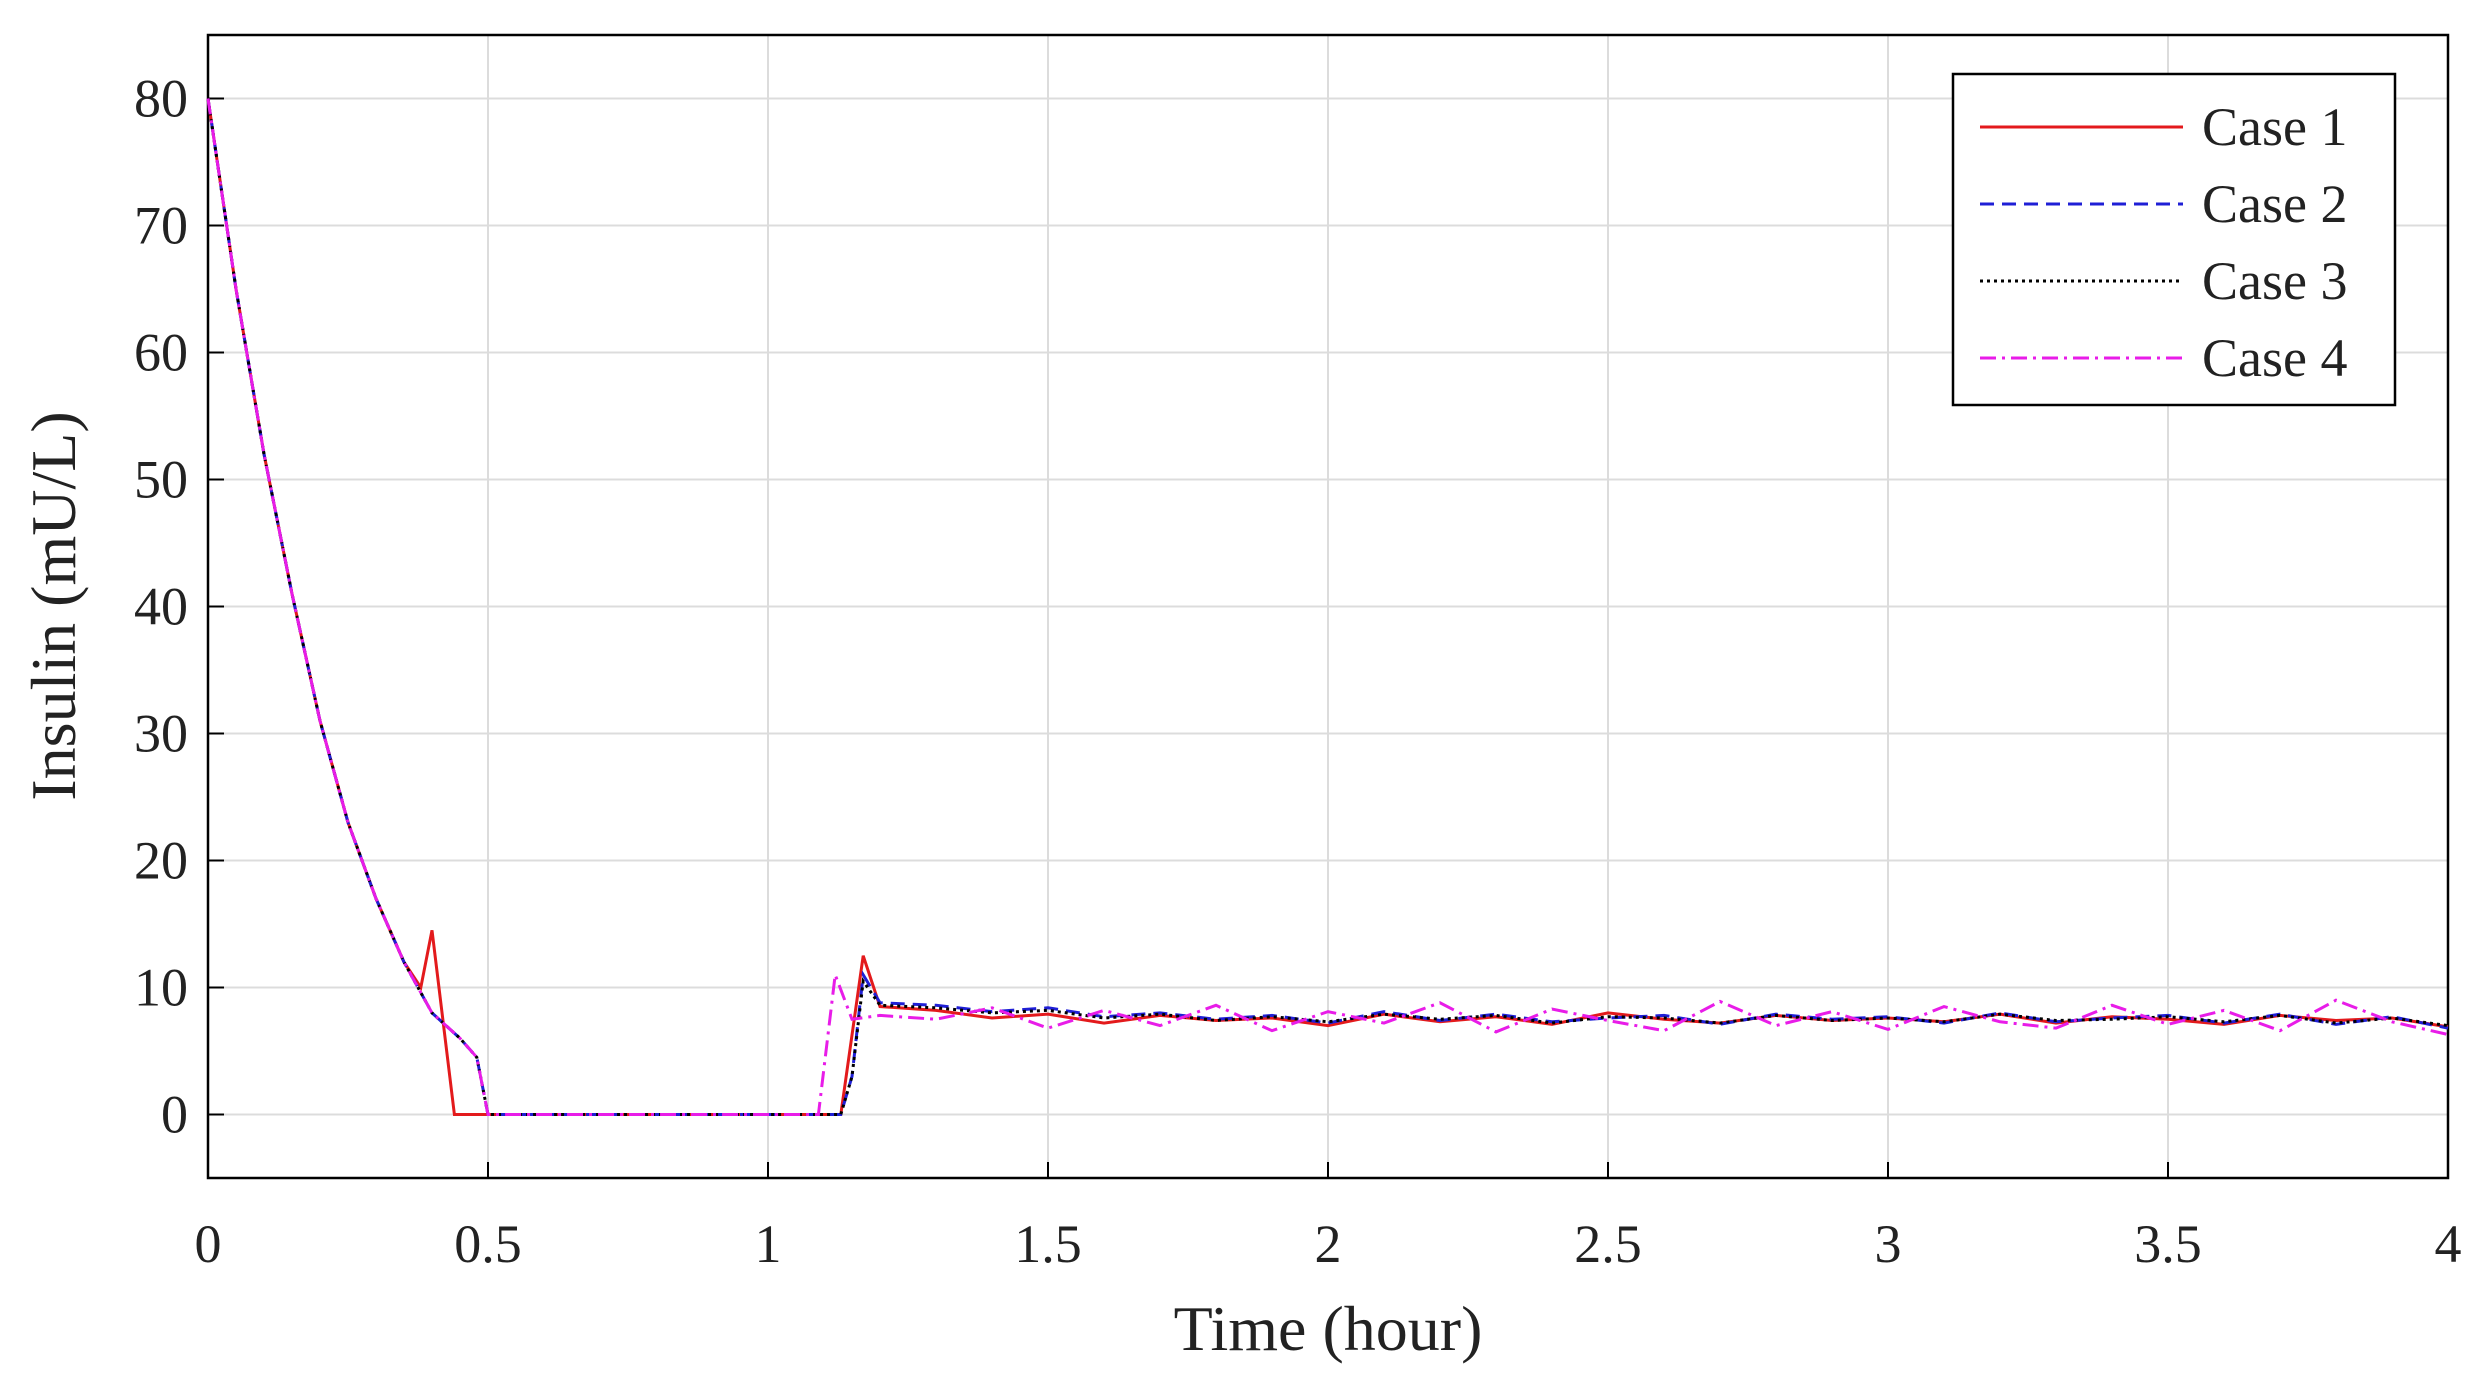 This screenshot has height=1390, width=2484. Describe the element at coordinates (161, 353) in the screenshot. I see `y-tick-label: 60` at that location.